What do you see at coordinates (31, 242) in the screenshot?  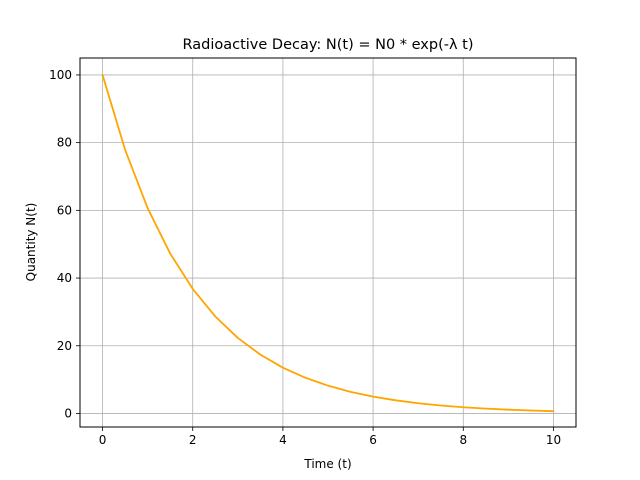 I see `y-axis-label: Quantity N(t)` at bounding box center [31, 242].